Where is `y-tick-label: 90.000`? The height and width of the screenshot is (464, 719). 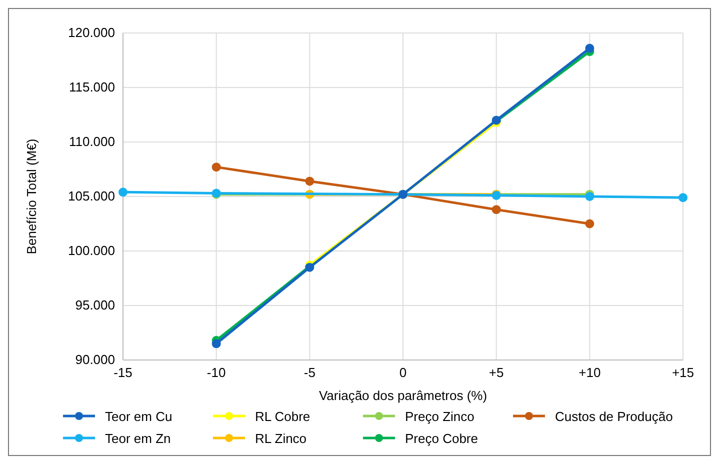 y-tick-label: 90.000 is located at coordinates (95, 359).